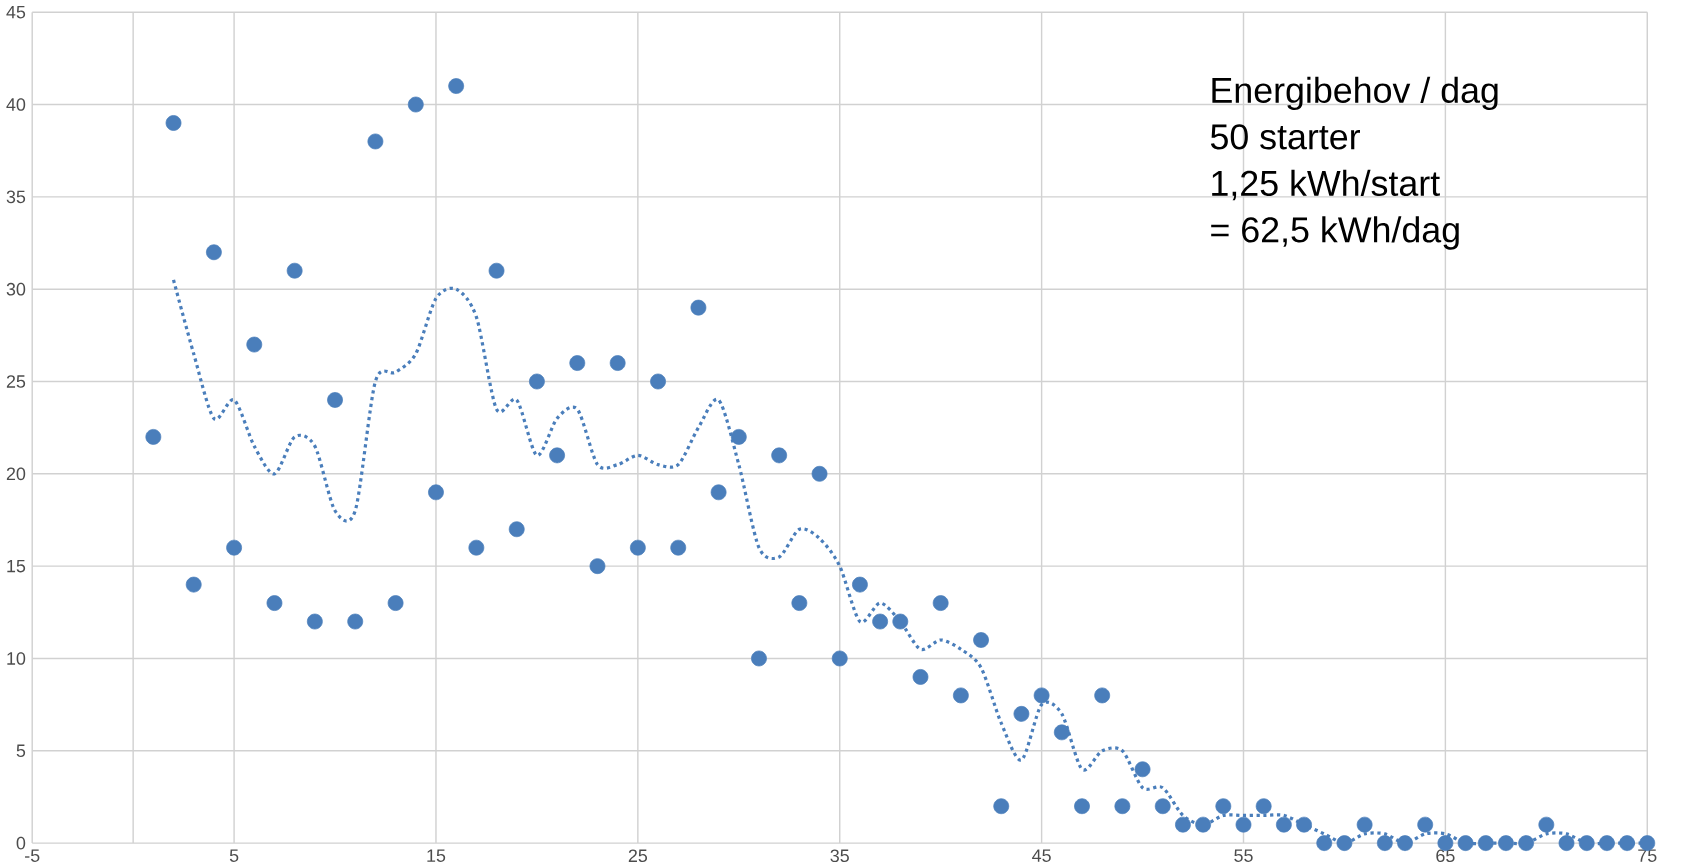  What do you see at coordinates (234, 855) in the screenshot?
I see `x-tick-label: 5` at bounding box center [234, 855].